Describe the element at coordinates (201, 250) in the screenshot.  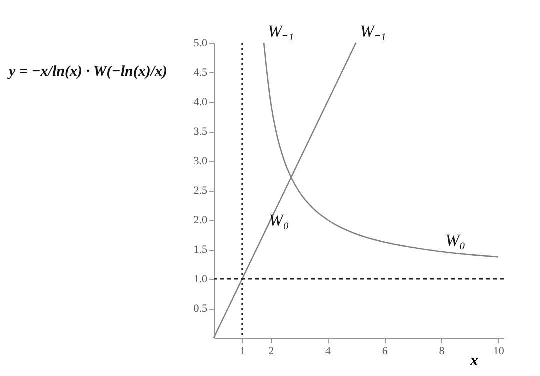
I see `y-tick-label: 1.5` at that location.